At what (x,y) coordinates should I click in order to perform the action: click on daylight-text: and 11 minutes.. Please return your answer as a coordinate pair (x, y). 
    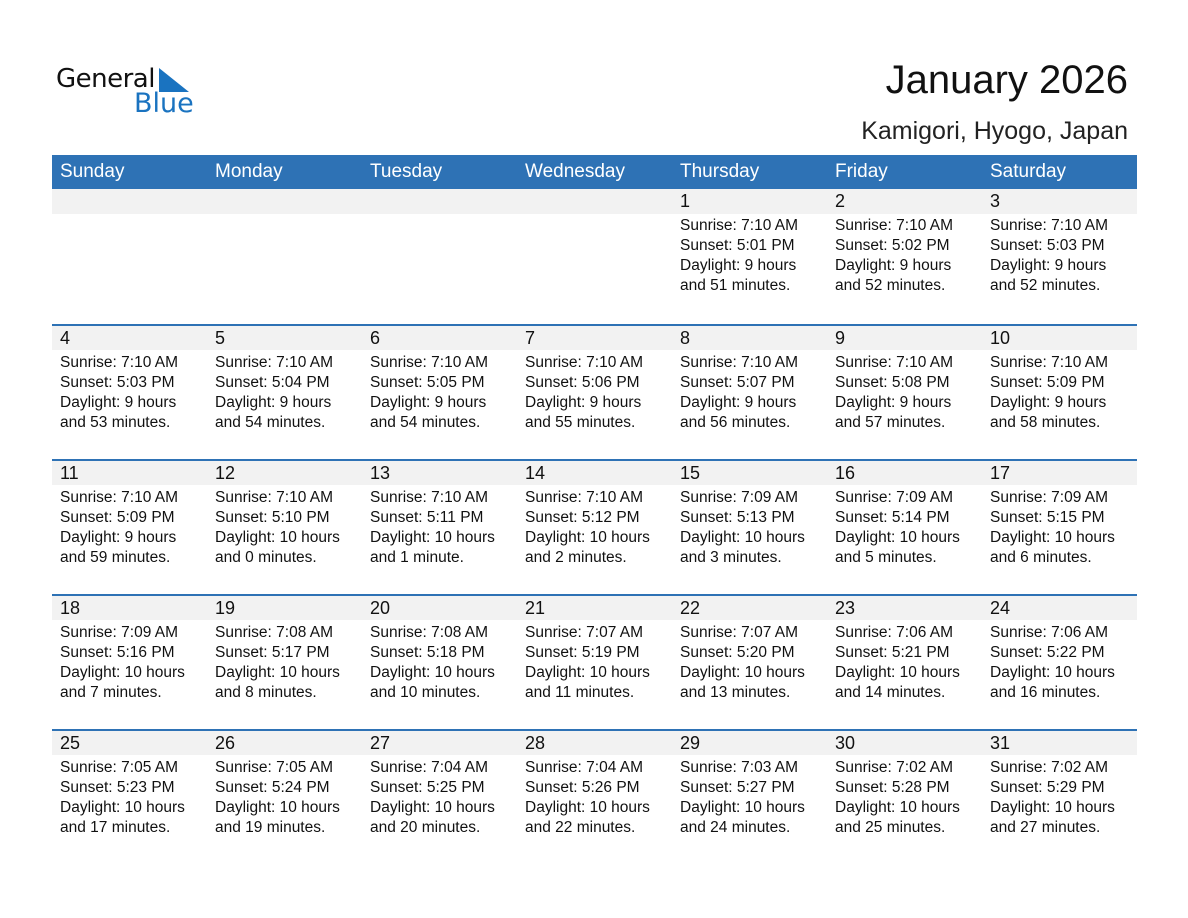
    Looking at the image, I should click on (580, 692).